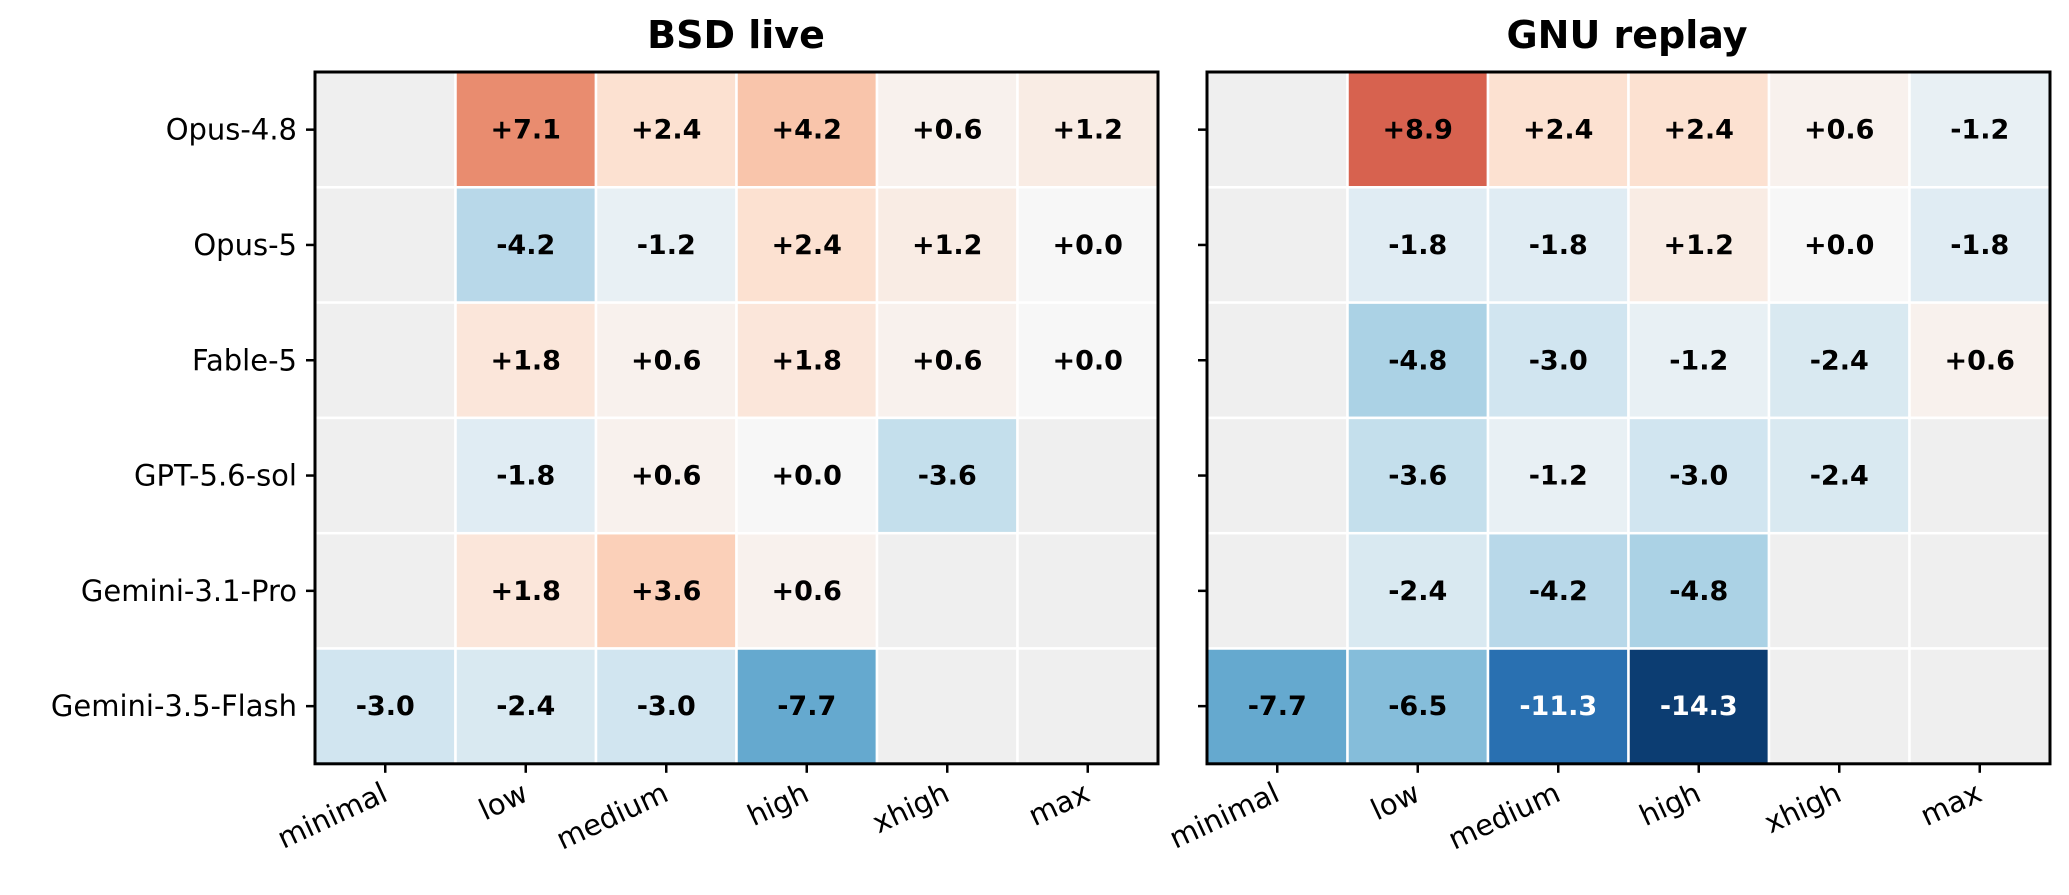  Describe the element at coordinates (1626, 35) in the screenshot. I see `panel-title-gnu-replay: GNU replay` at that location.